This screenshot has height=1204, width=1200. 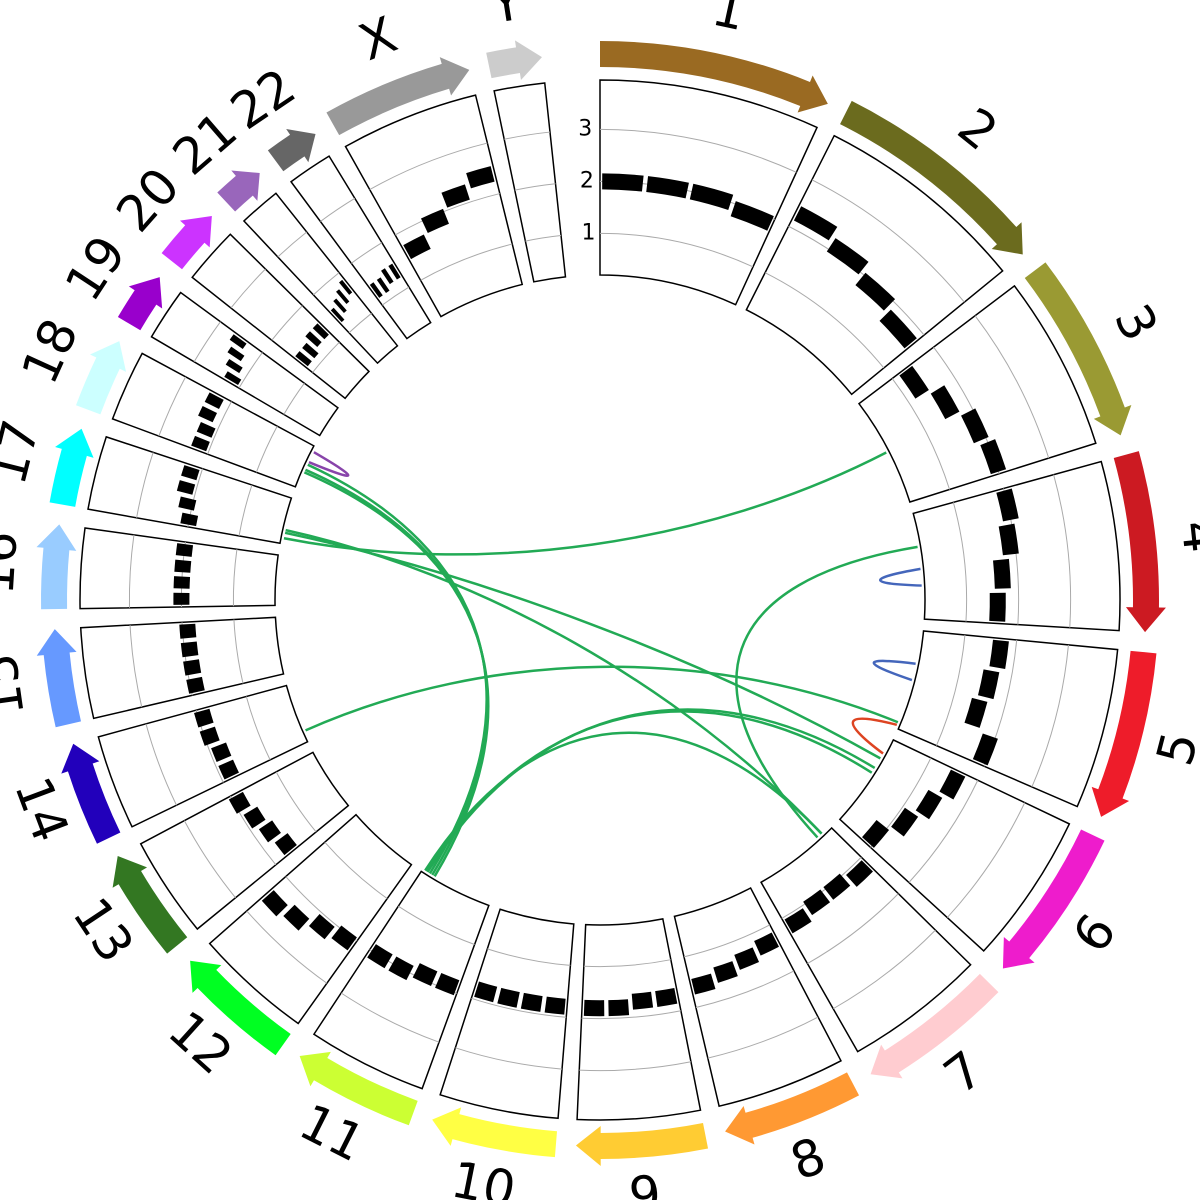 What do you see at coordinates (484, 1175) in the screenshot?
I see `chromosome-label: 10` at bounding box center [484, 1175].